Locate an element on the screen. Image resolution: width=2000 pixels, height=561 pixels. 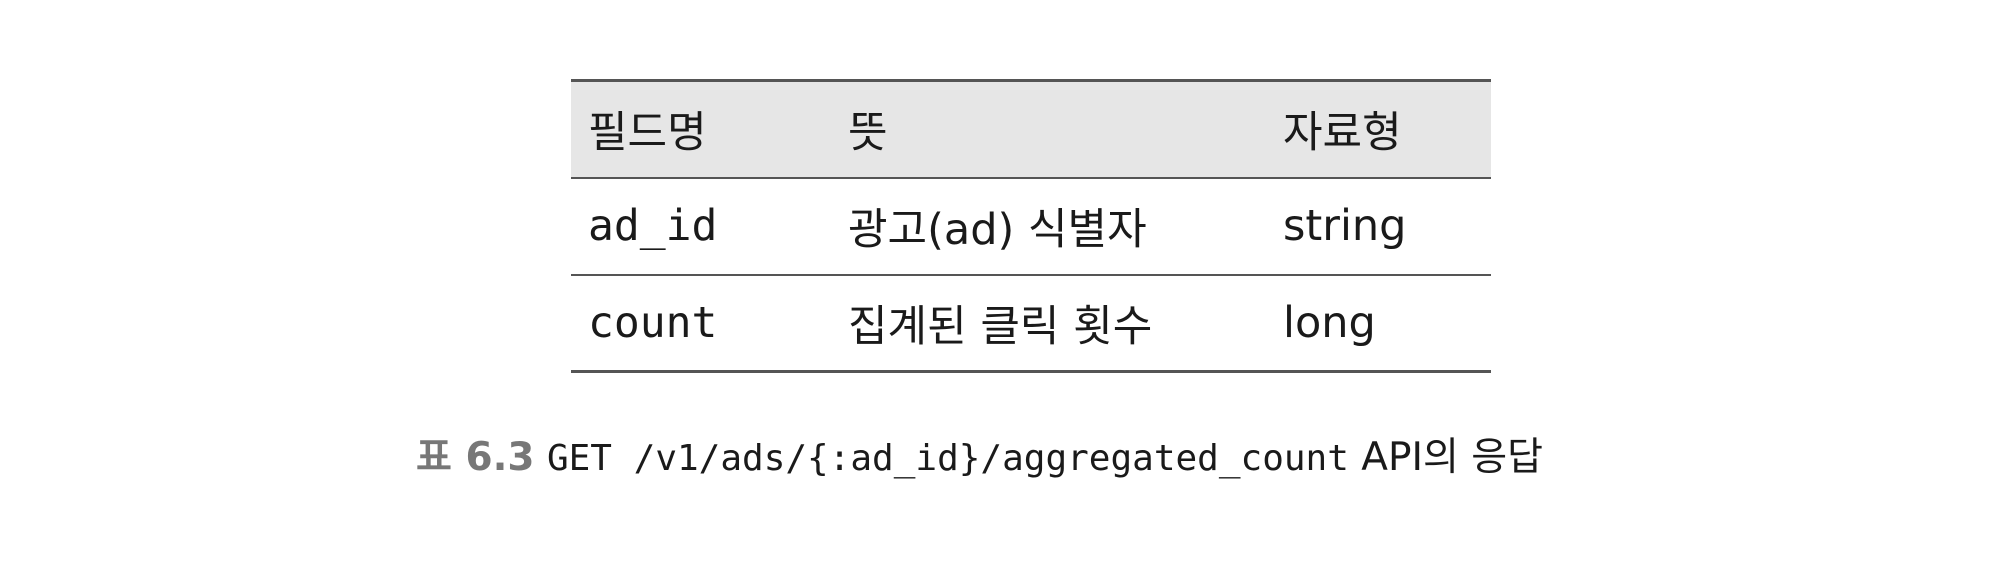
table-row: count 집계된 클릭 횟수 long is located at coordinates (1031, 323).